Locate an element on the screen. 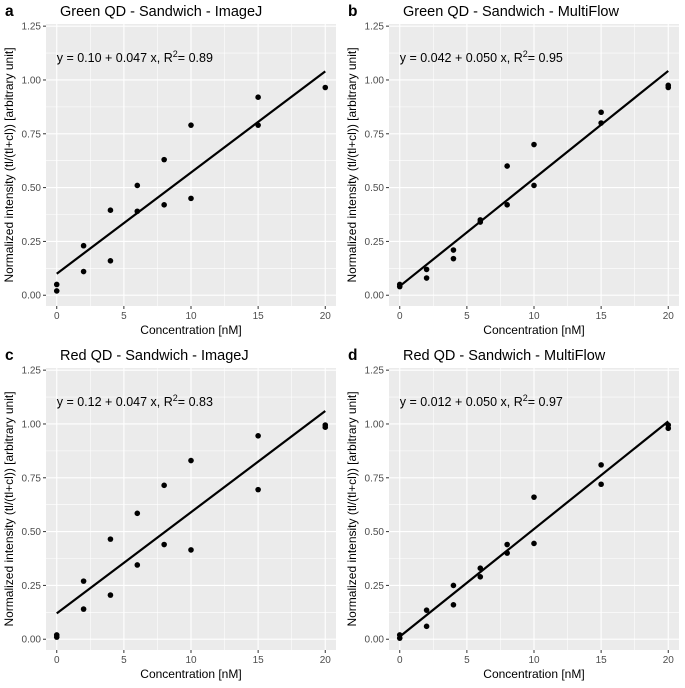  panel-tag: a is located at coordinates (9, 11).